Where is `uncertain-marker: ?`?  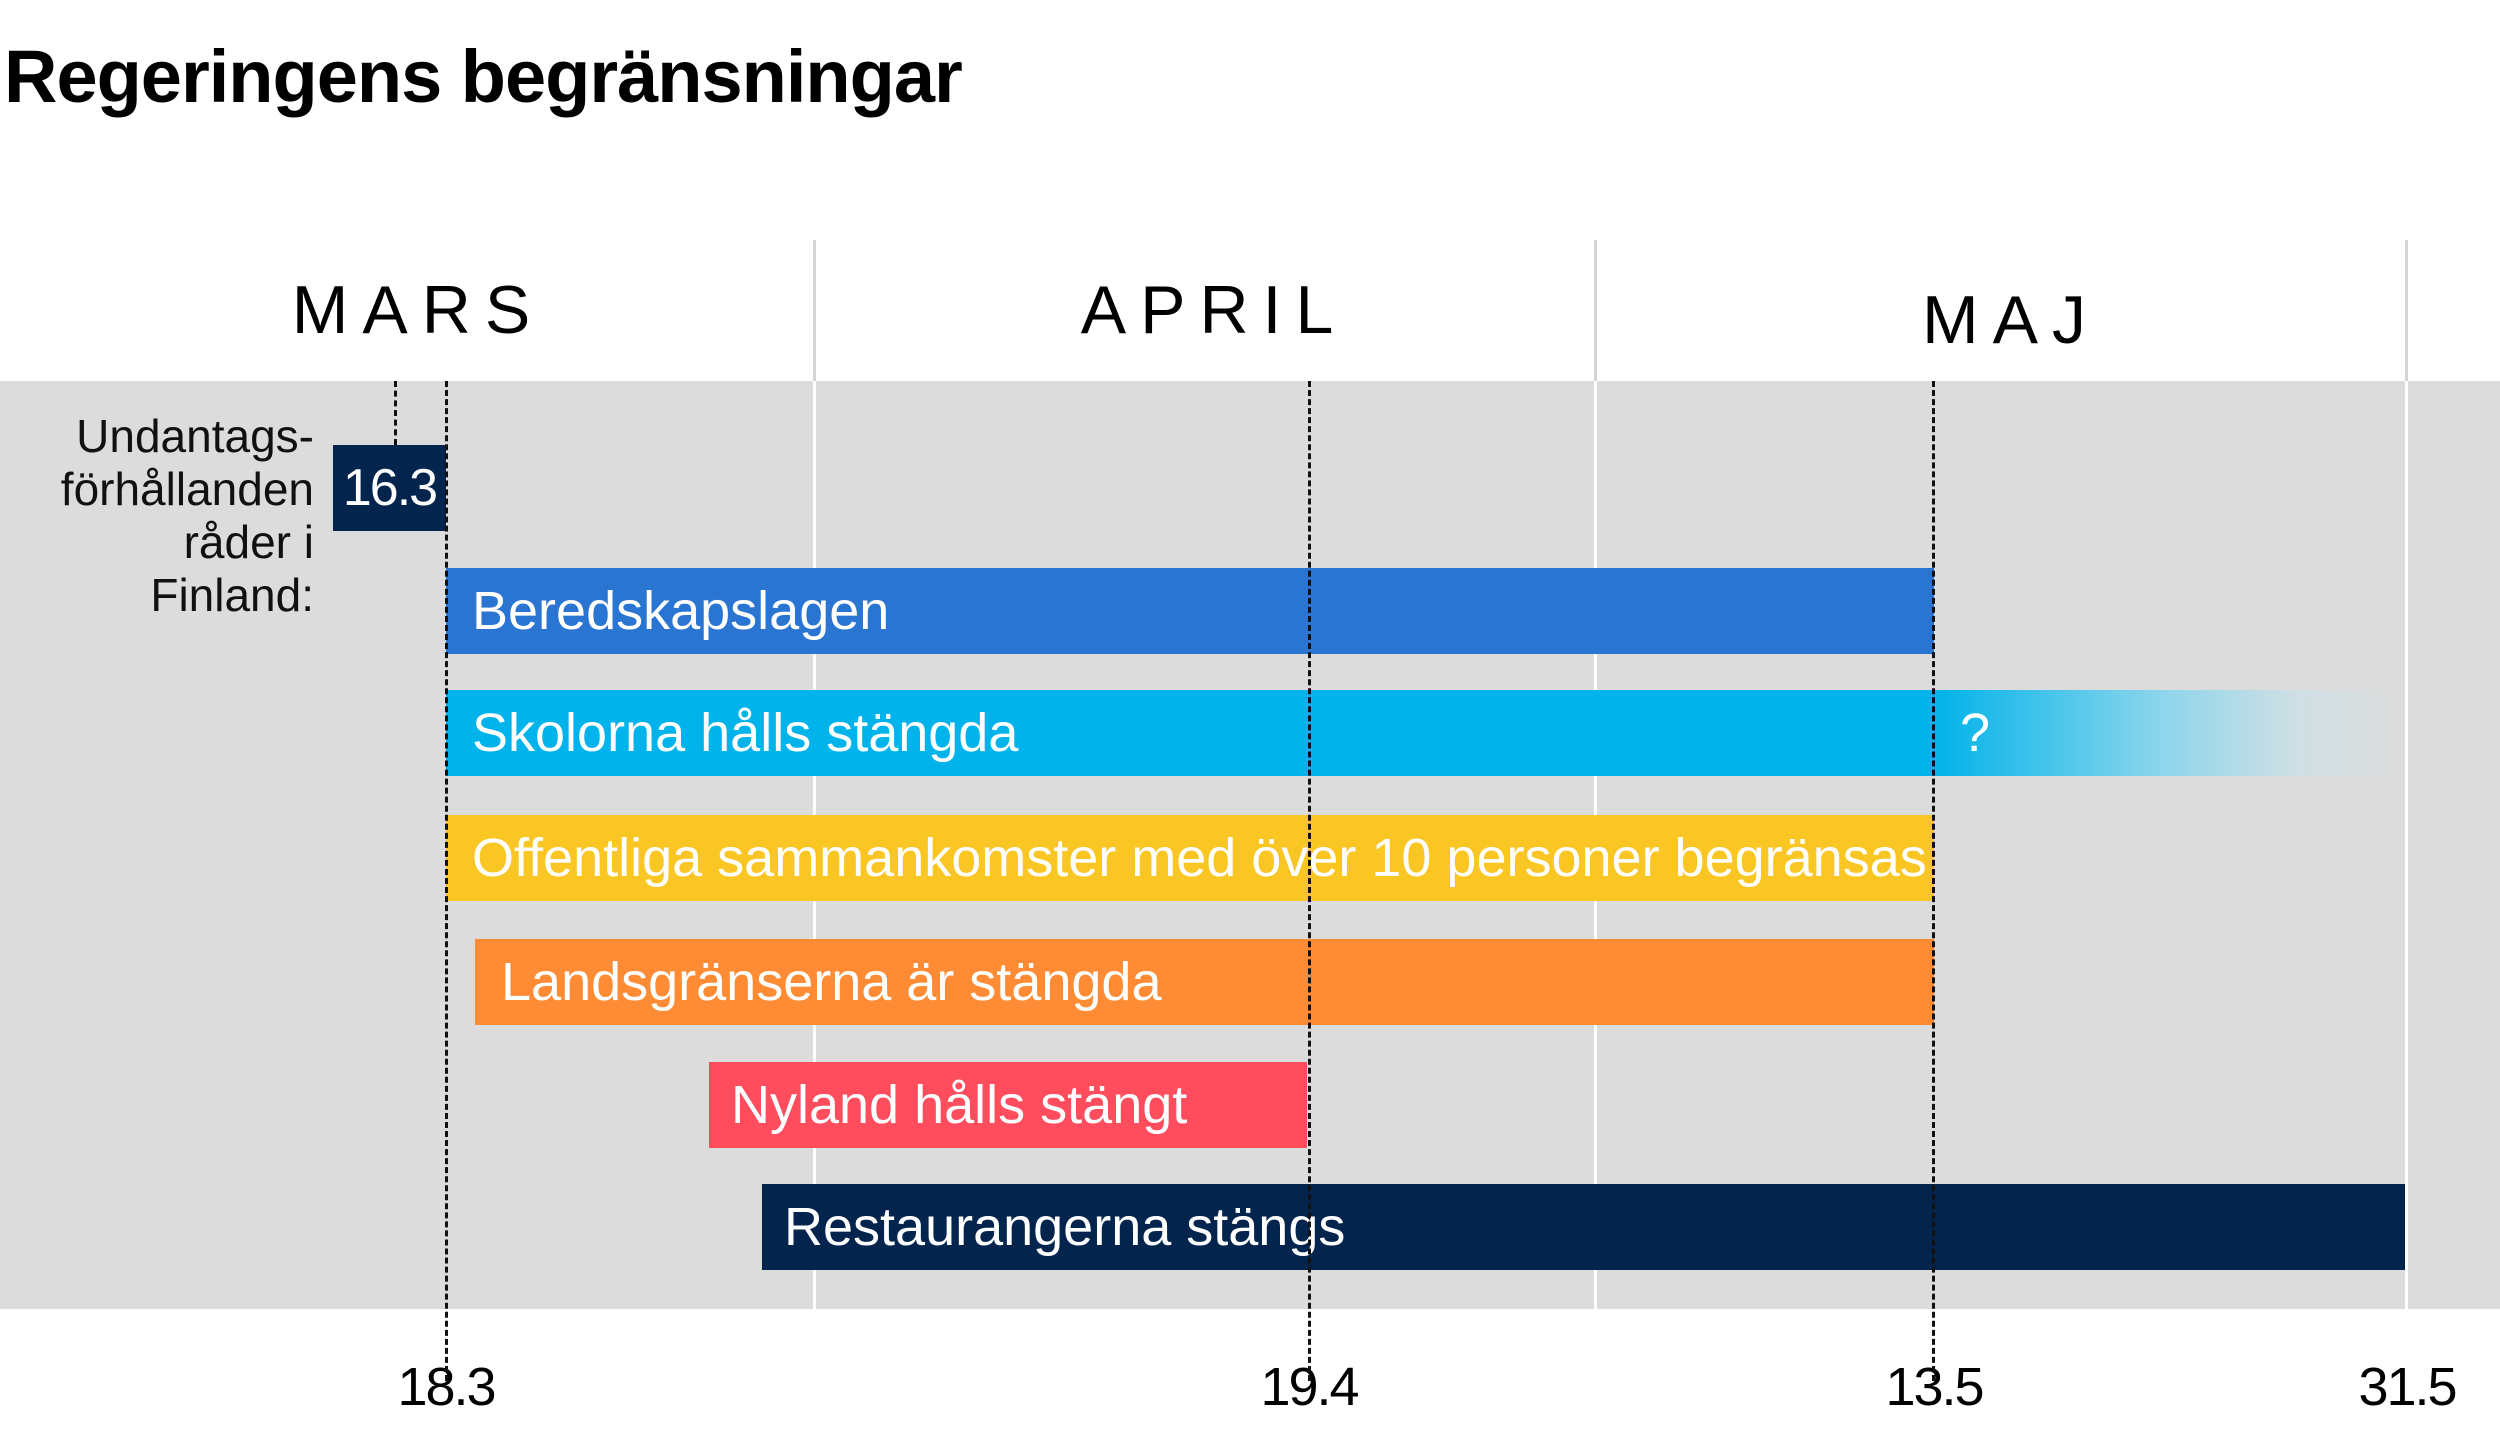 uncertain-marker: ? is located at coordinates (1975, 733).